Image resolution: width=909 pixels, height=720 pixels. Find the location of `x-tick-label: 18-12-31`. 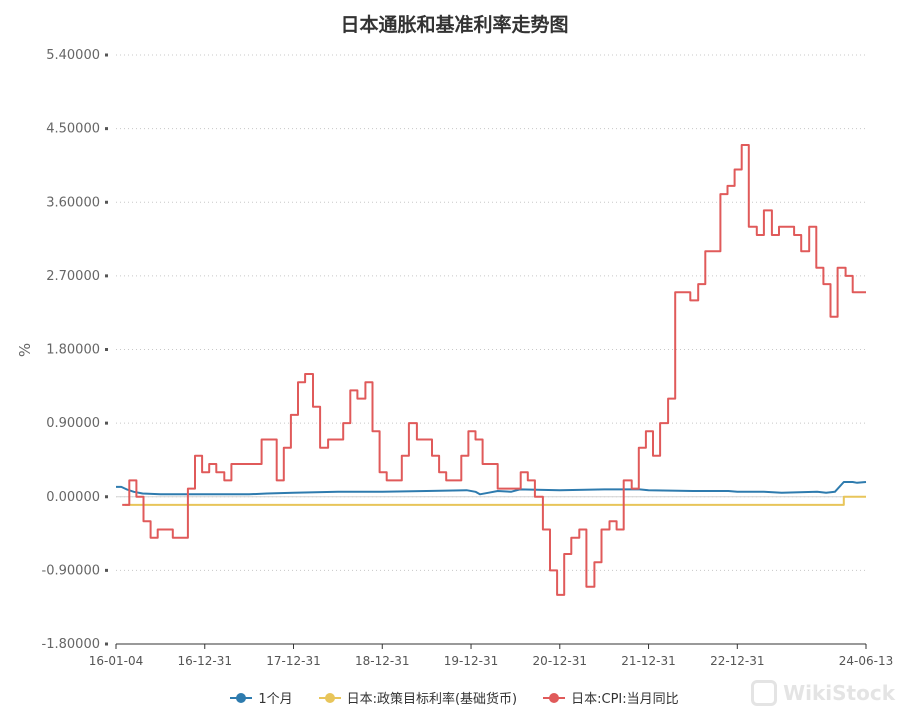

x-tick-label: 18-12-31 is located at coordinates (382, 661).